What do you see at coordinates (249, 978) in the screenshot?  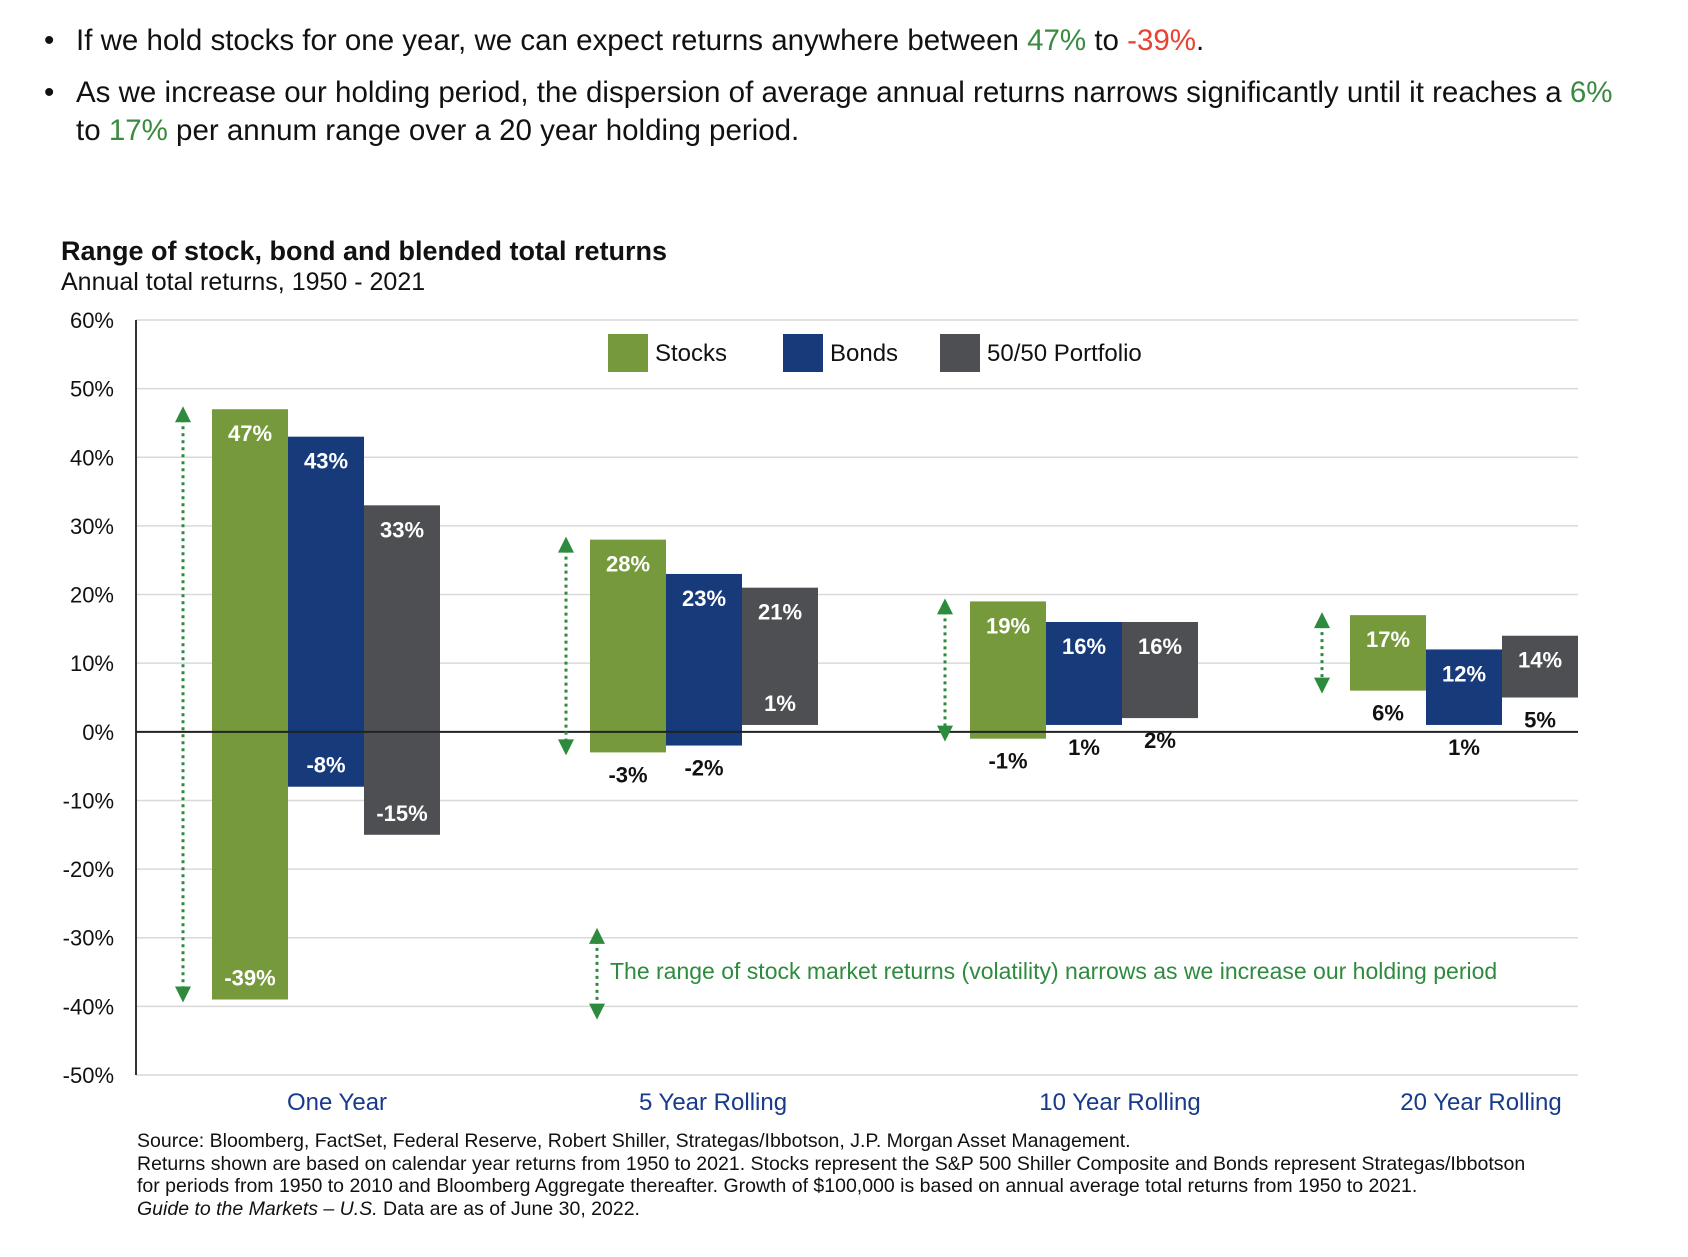 I see `data-label-low: -39%` at bounding box center [249, 978].